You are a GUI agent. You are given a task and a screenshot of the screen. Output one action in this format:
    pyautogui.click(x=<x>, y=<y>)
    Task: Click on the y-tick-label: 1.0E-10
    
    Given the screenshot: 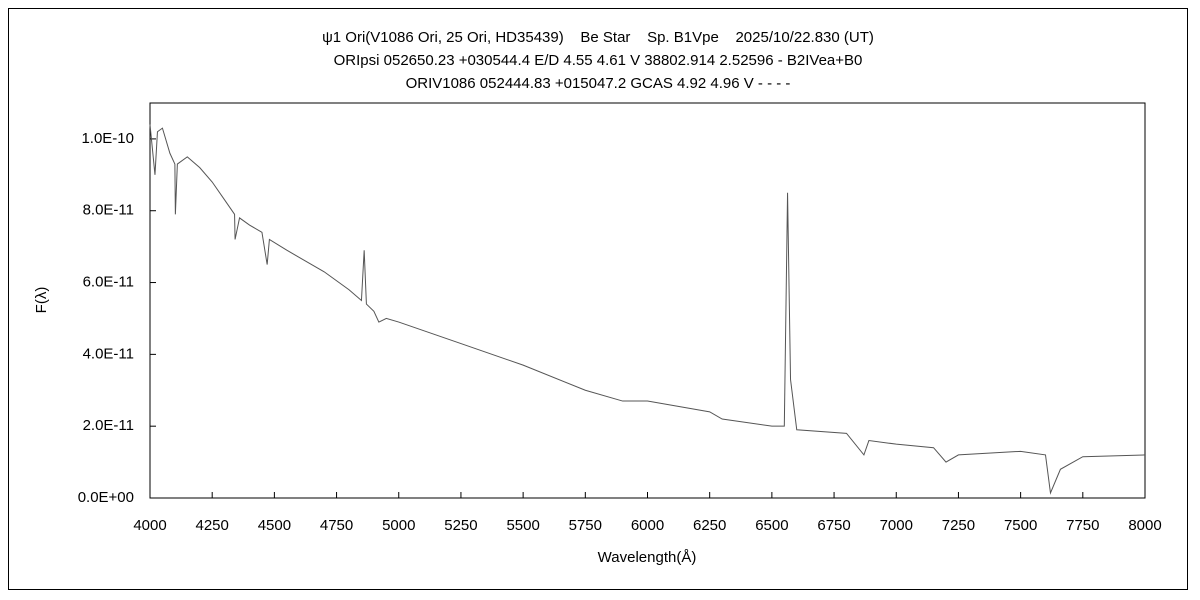 What is the action you would take?
    pyautogui.click(x=107, y=138)
    